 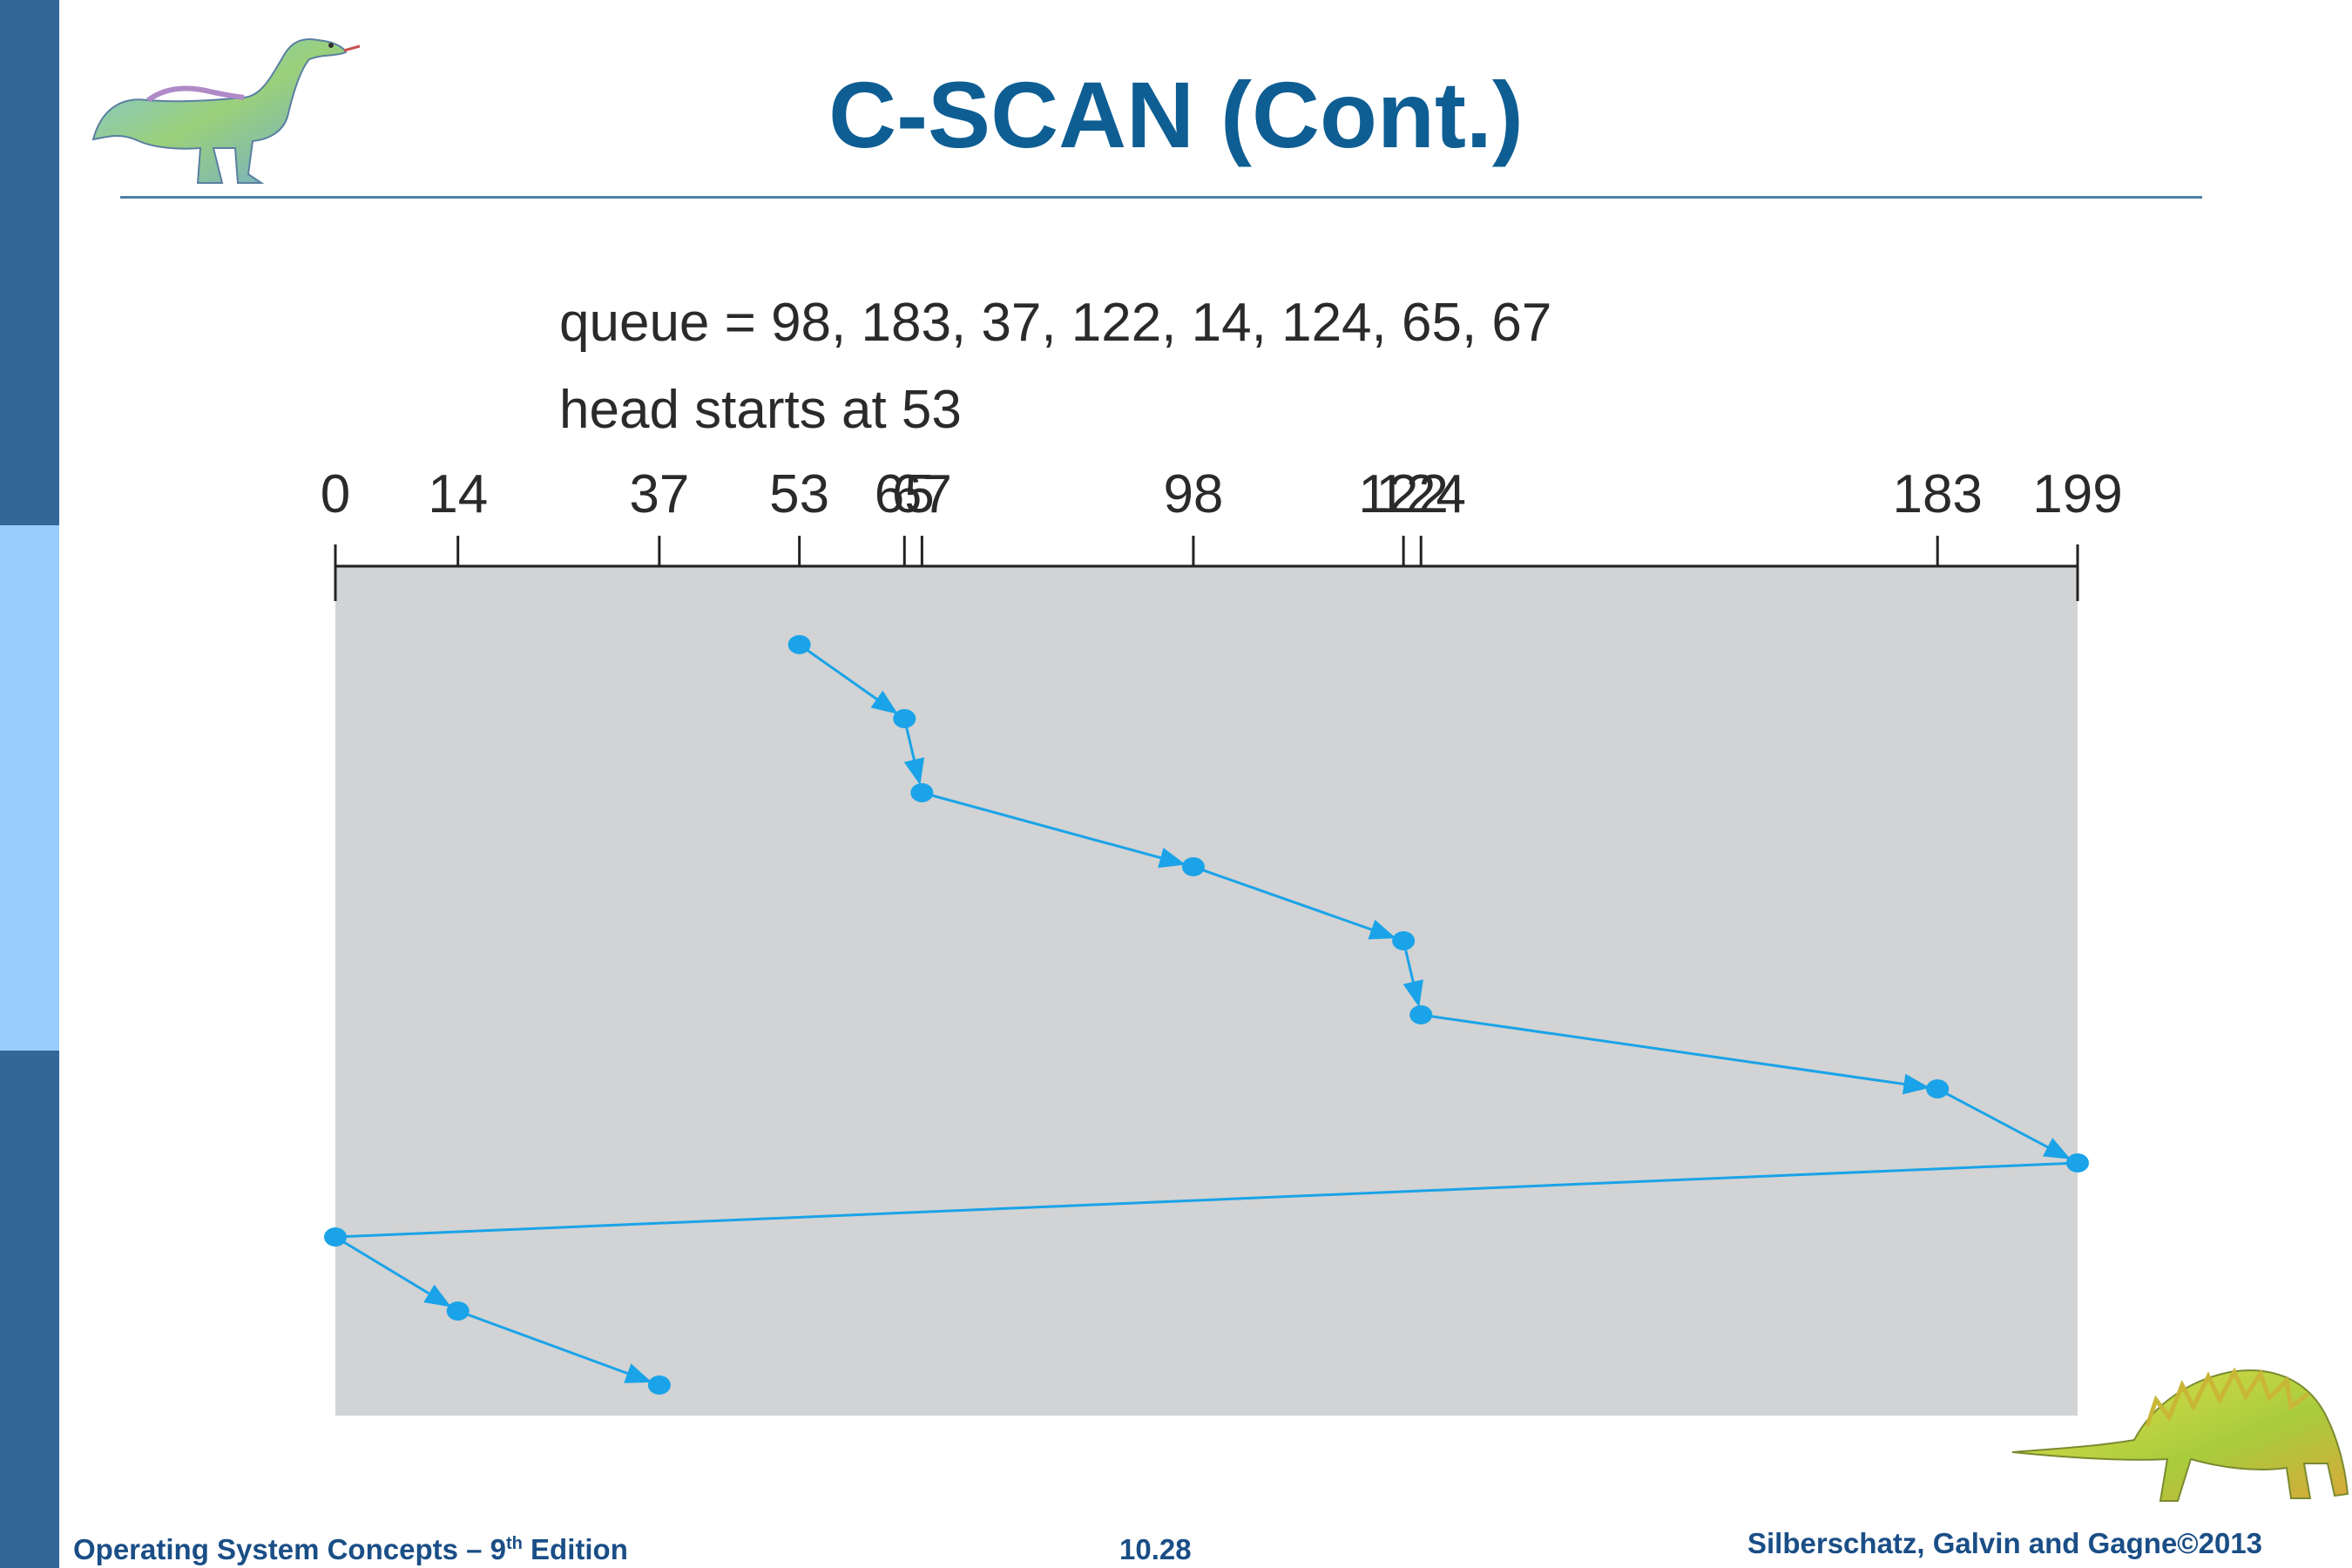 What do you see at coordinates (1155, 1549) in the screenshot?
I see `footer-page-number: 10.28` at bounding box center [1155, 1549].